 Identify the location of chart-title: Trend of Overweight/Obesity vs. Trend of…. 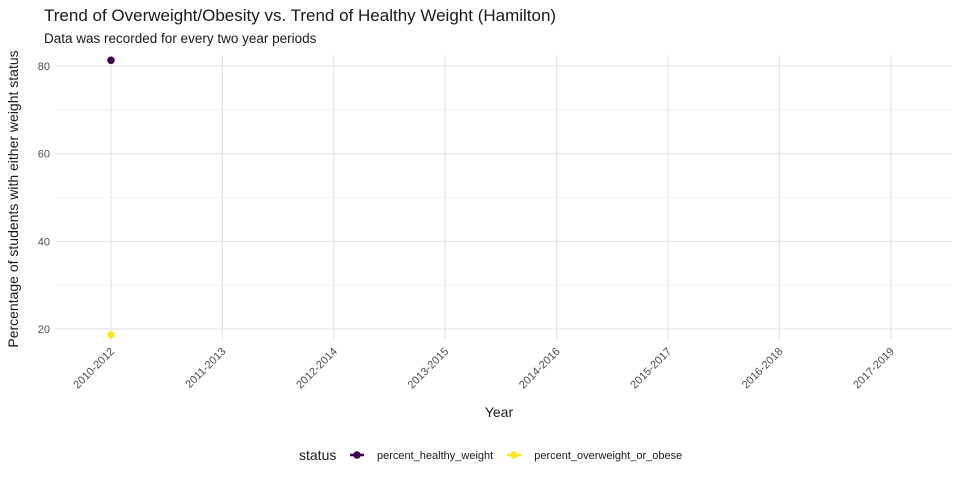
(300, 15).